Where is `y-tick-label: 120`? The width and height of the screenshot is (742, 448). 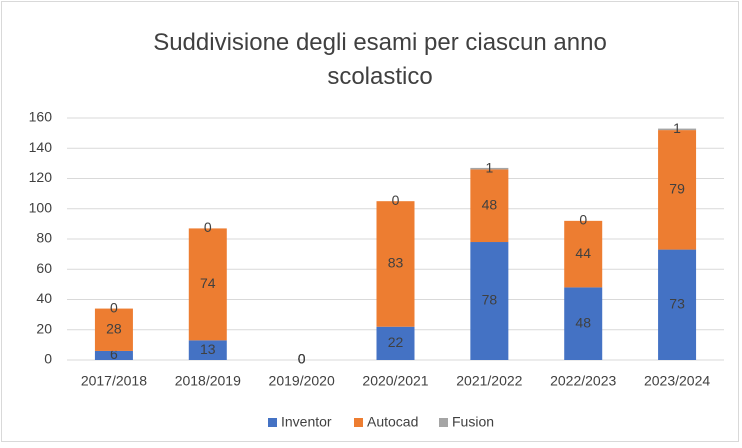
y-tick-label: 120 is located at coordinates (41, 177).